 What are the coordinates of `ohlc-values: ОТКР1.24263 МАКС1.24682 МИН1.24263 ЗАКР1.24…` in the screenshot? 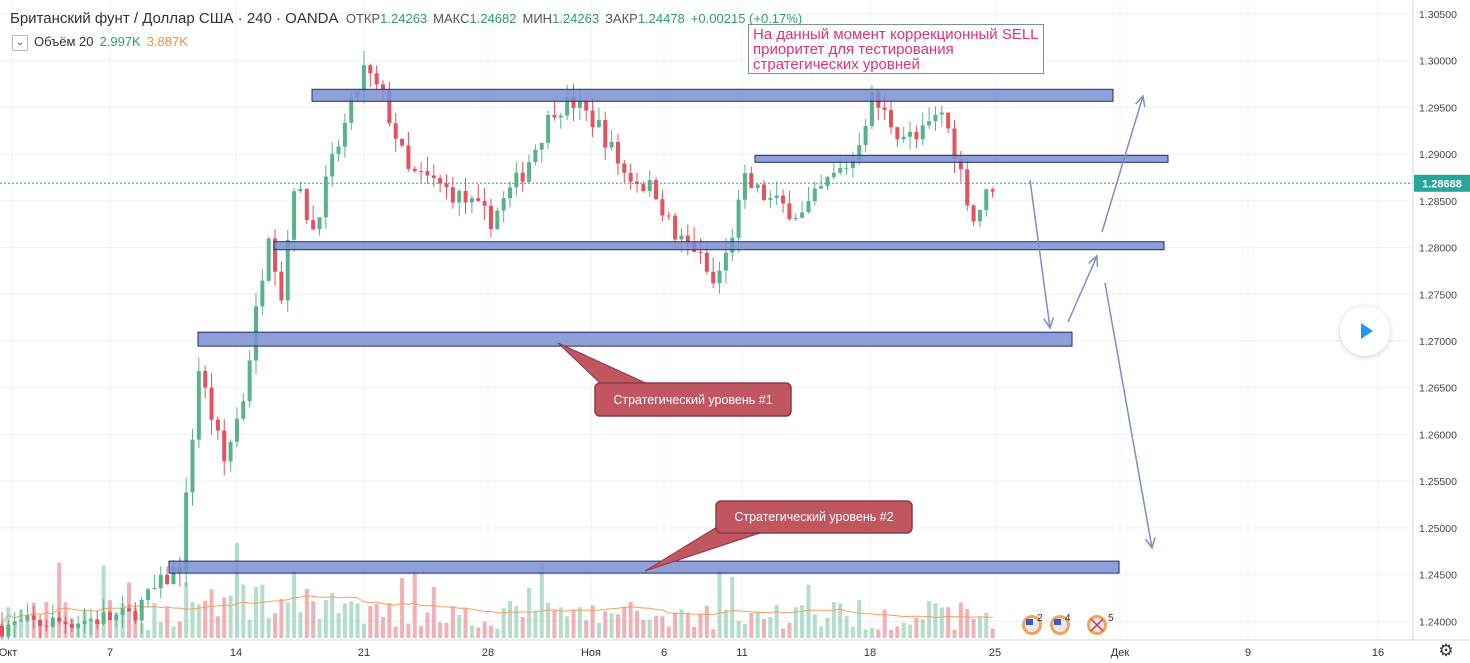 It's located at (577, 18).